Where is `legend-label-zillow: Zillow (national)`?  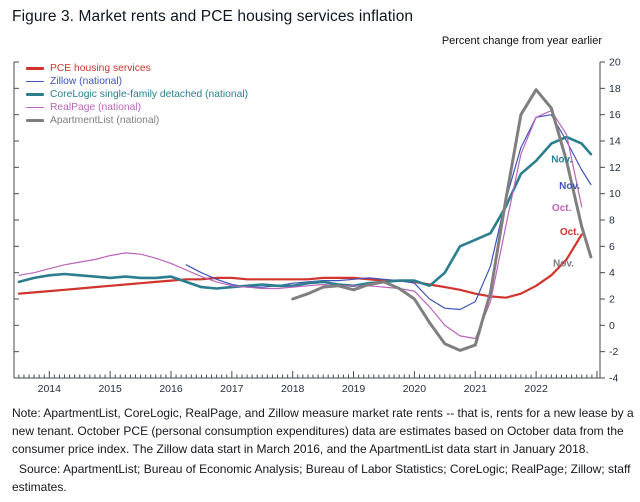
legend-label-zillow: Zillow (national) is located at coordinates (86, 81).